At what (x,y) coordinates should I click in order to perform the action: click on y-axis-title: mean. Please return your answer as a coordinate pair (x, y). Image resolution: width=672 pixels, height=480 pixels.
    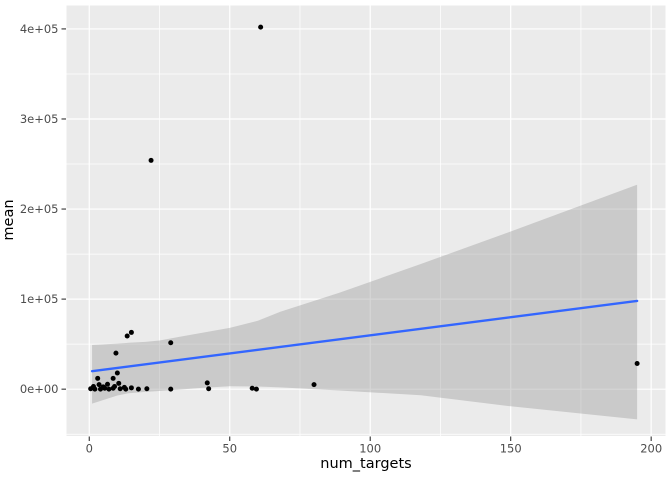
    Looking at the image, I should click on (9, 220).